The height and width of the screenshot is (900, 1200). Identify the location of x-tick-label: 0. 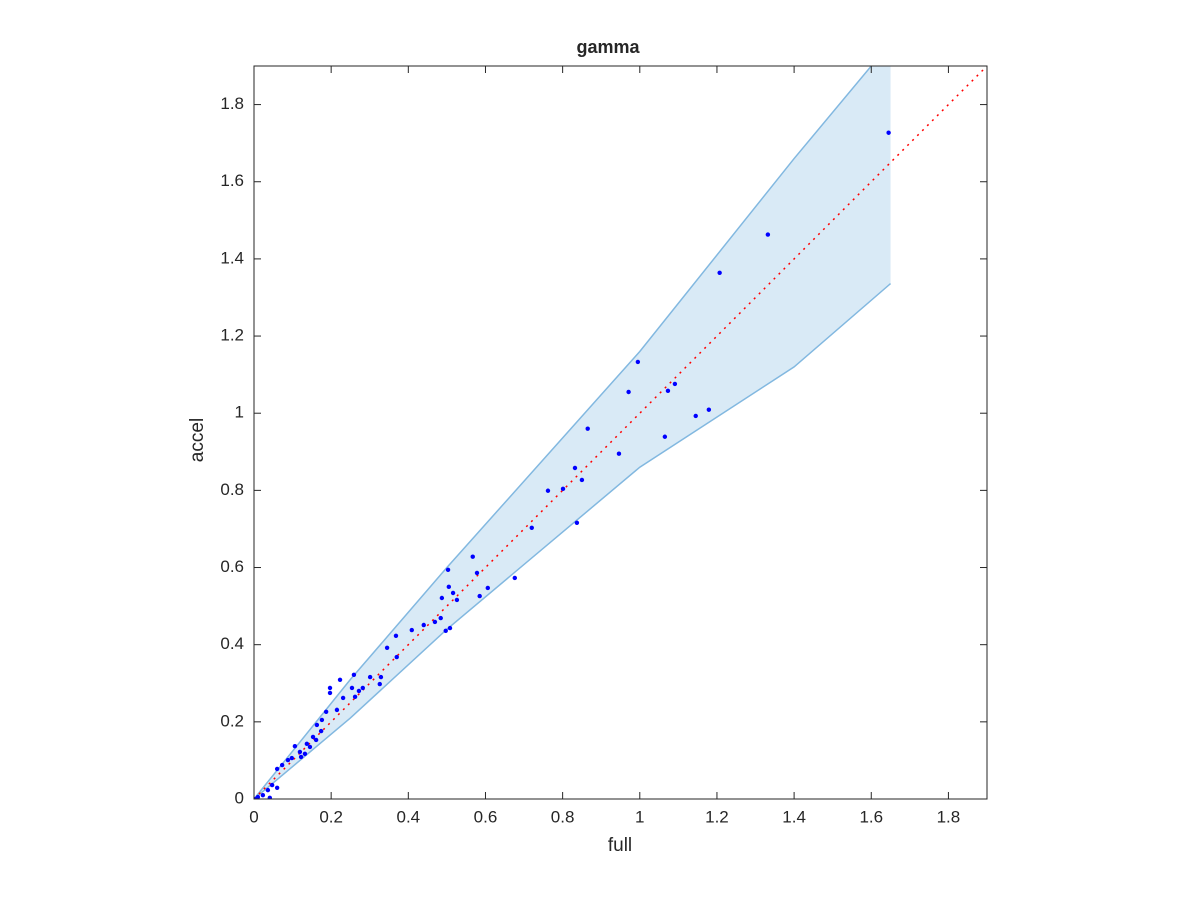
(253, 816).